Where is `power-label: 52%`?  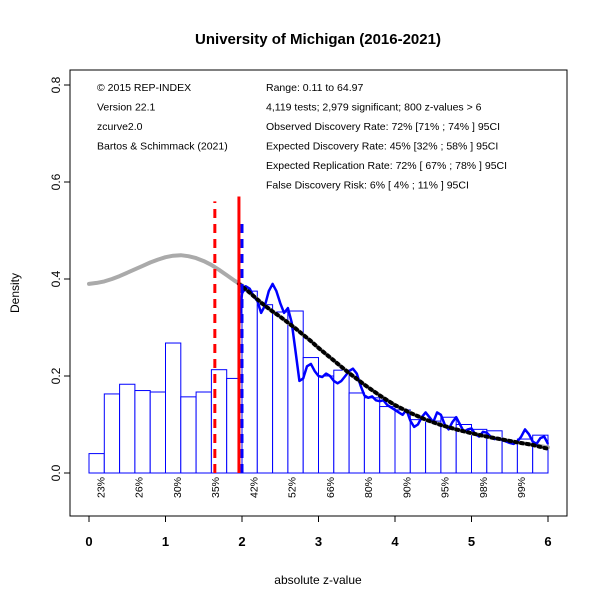
power-label: 52% is located at coordinates (293, 487).